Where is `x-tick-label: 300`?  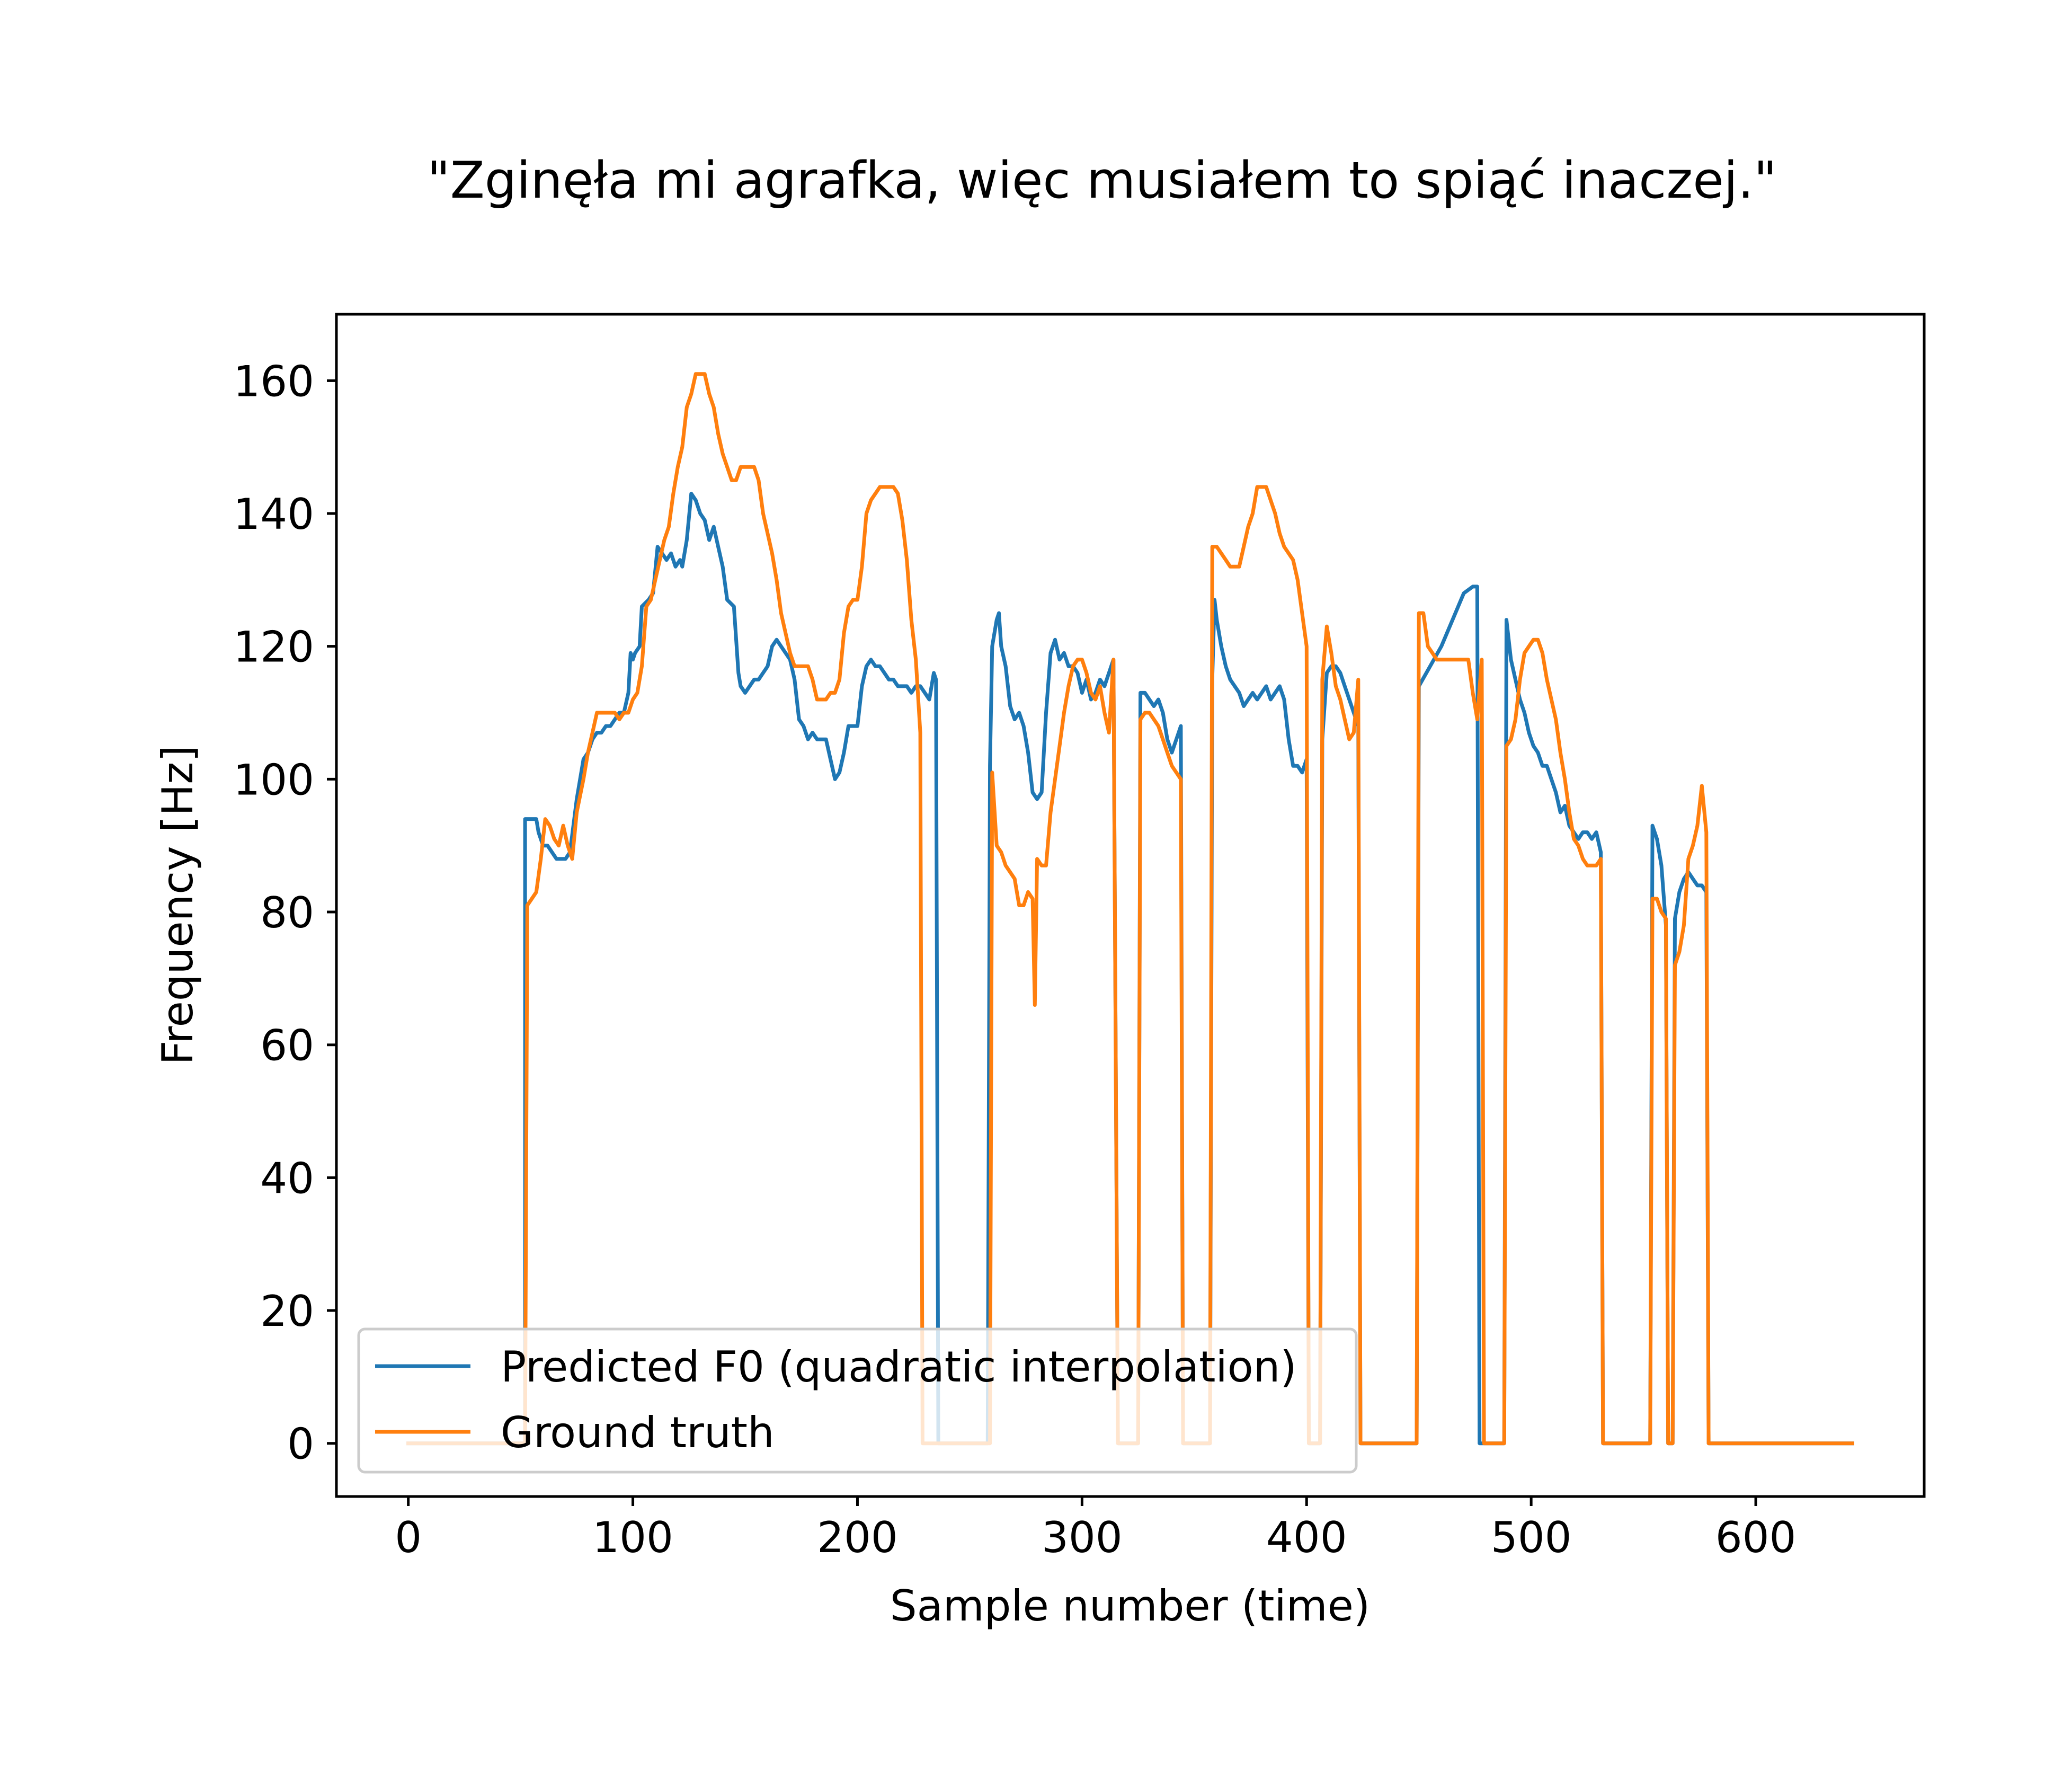 x-tick-label: 300 is located at coordinates (1082, 1537).